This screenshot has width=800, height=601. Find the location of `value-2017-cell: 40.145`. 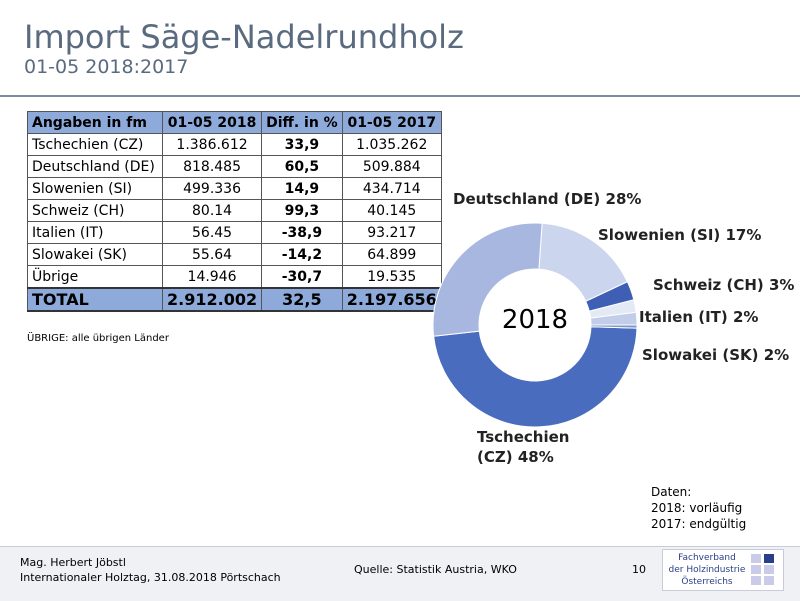

value-2017-cell: 40.145 is located at coordinates (391, 210).